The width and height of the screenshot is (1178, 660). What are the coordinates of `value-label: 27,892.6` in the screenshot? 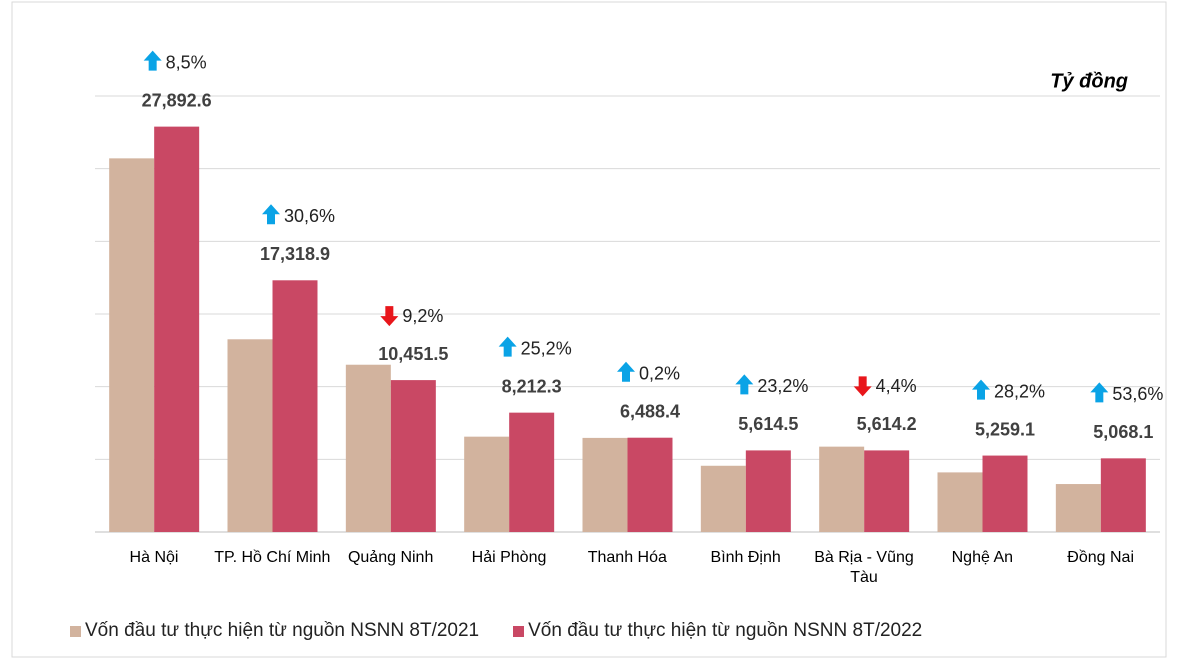 It's located at (177, 100).